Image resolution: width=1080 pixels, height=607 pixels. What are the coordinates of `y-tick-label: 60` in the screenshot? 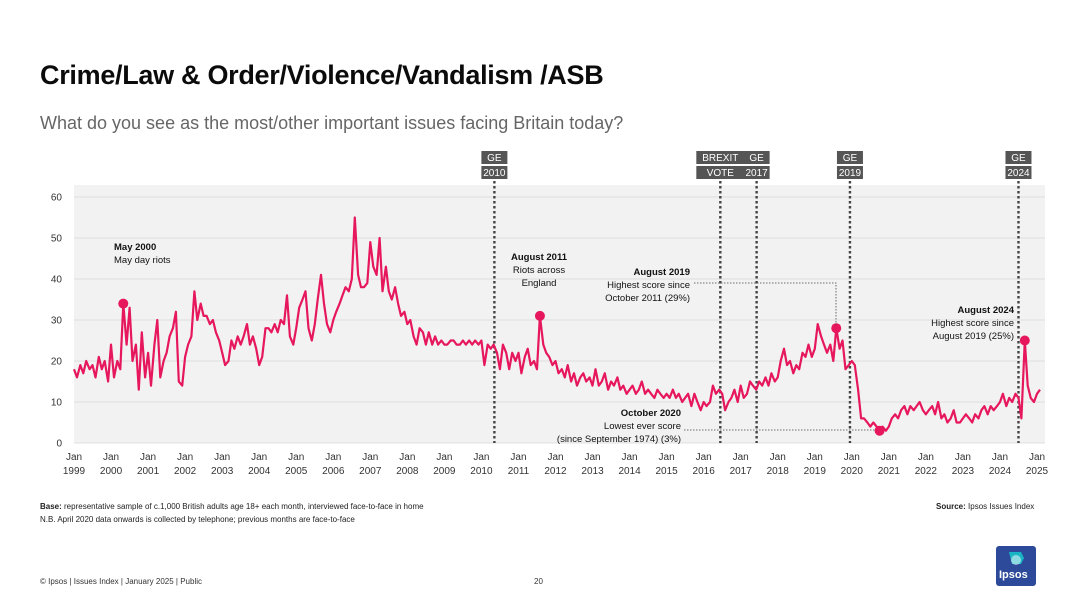 It's located at (57, 198).